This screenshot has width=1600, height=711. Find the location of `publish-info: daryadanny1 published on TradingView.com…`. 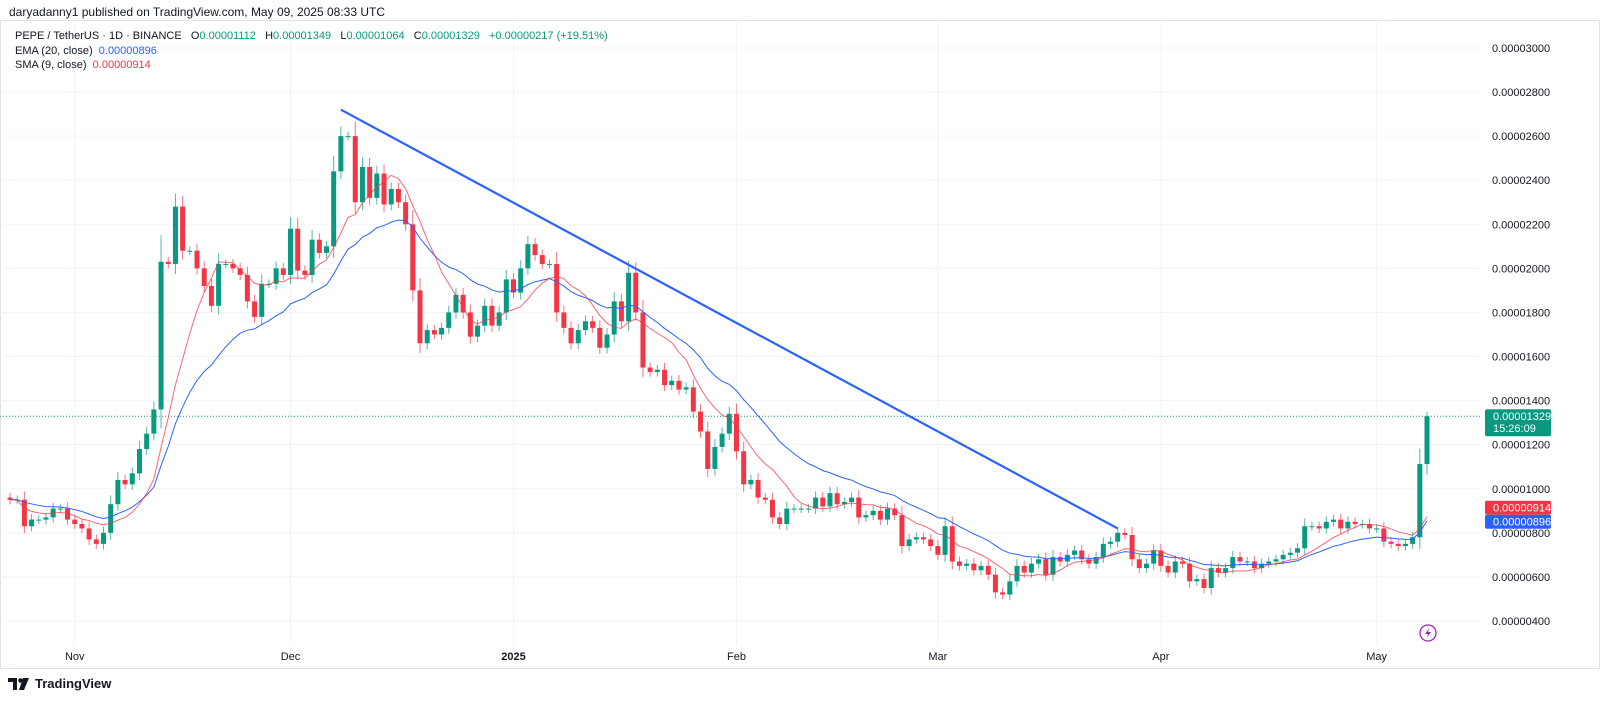

publish-info: daryadanny1 published on TradingView.com… is located at coordinates (197, 12).